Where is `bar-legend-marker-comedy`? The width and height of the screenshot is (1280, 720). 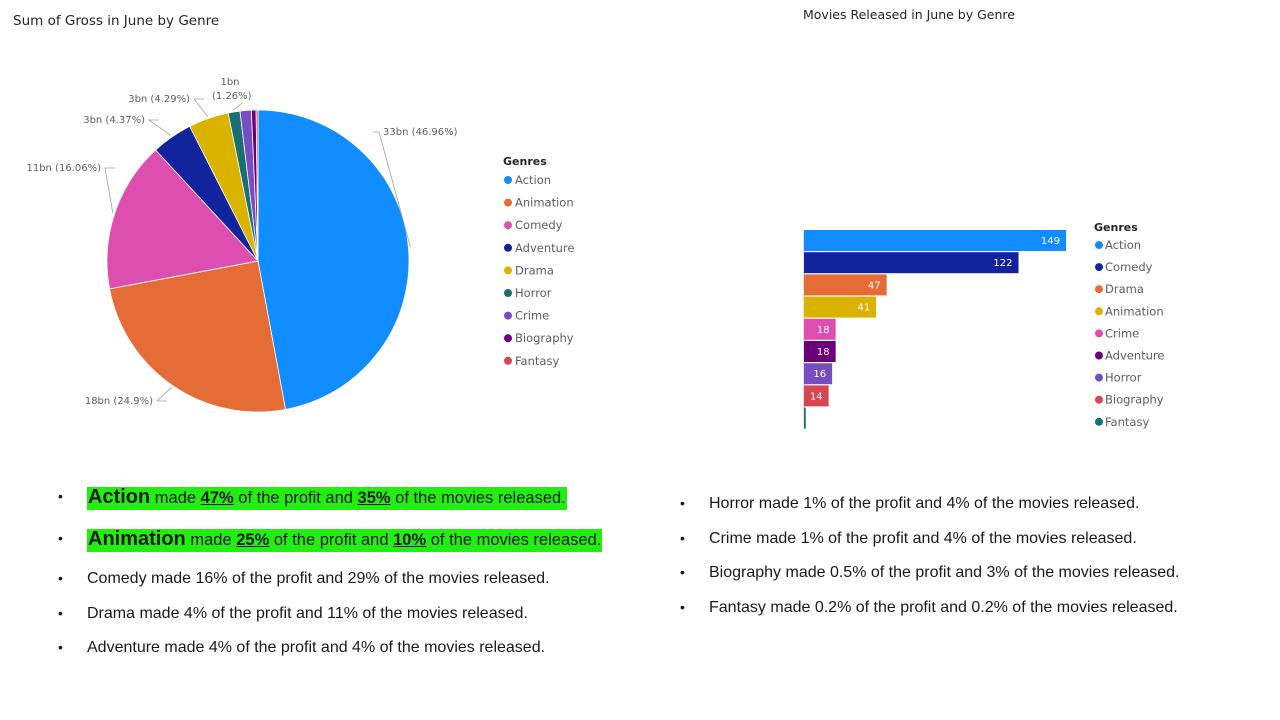
bar-legend-marker-comedy is located at coordinates (1099, 267).